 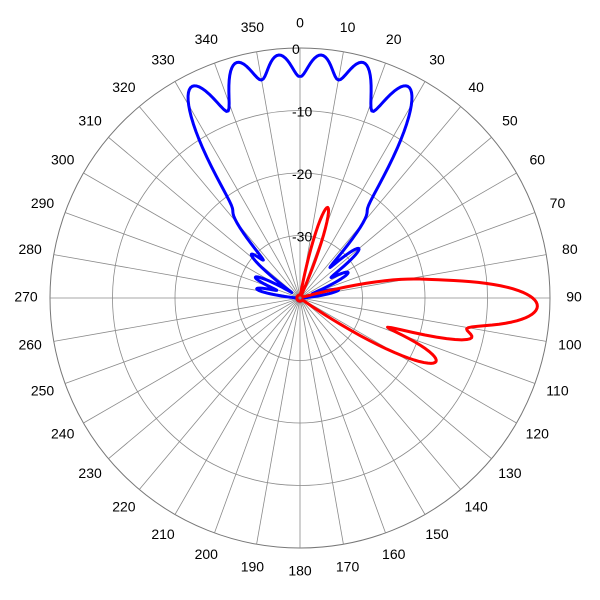 What do you see at coordinates (300, 571) in the screenshot?
I see `angle-tick-label: 180` at bounding box center [300, 571].